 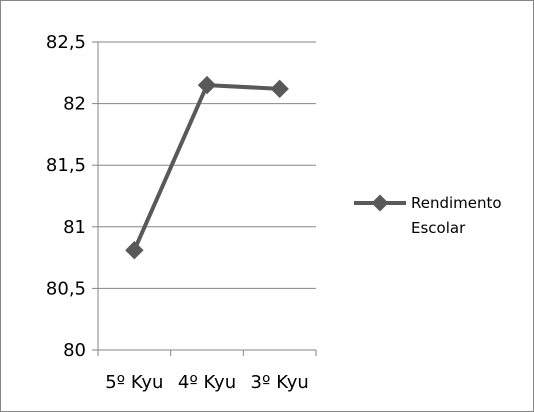 What do you see at coordinates (280, 382) in the screenshot?
I see `x-tick-label: 3º Kyu` at bounding box center [280, 382].